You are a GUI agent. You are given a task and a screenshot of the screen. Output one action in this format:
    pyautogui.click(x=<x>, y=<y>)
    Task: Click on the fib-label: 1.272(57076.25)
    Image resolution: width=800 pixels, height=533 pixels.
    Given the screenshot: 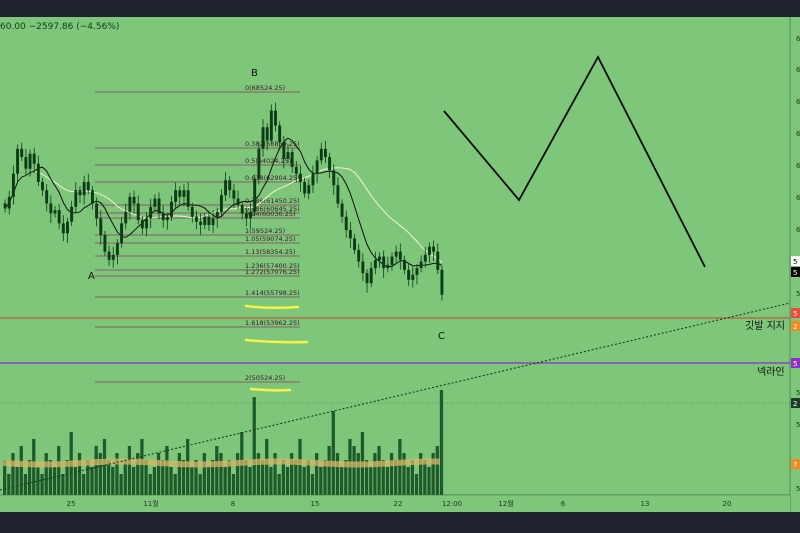 What is the action you would take?
    pyautogui.click(x=272, y=272)
    